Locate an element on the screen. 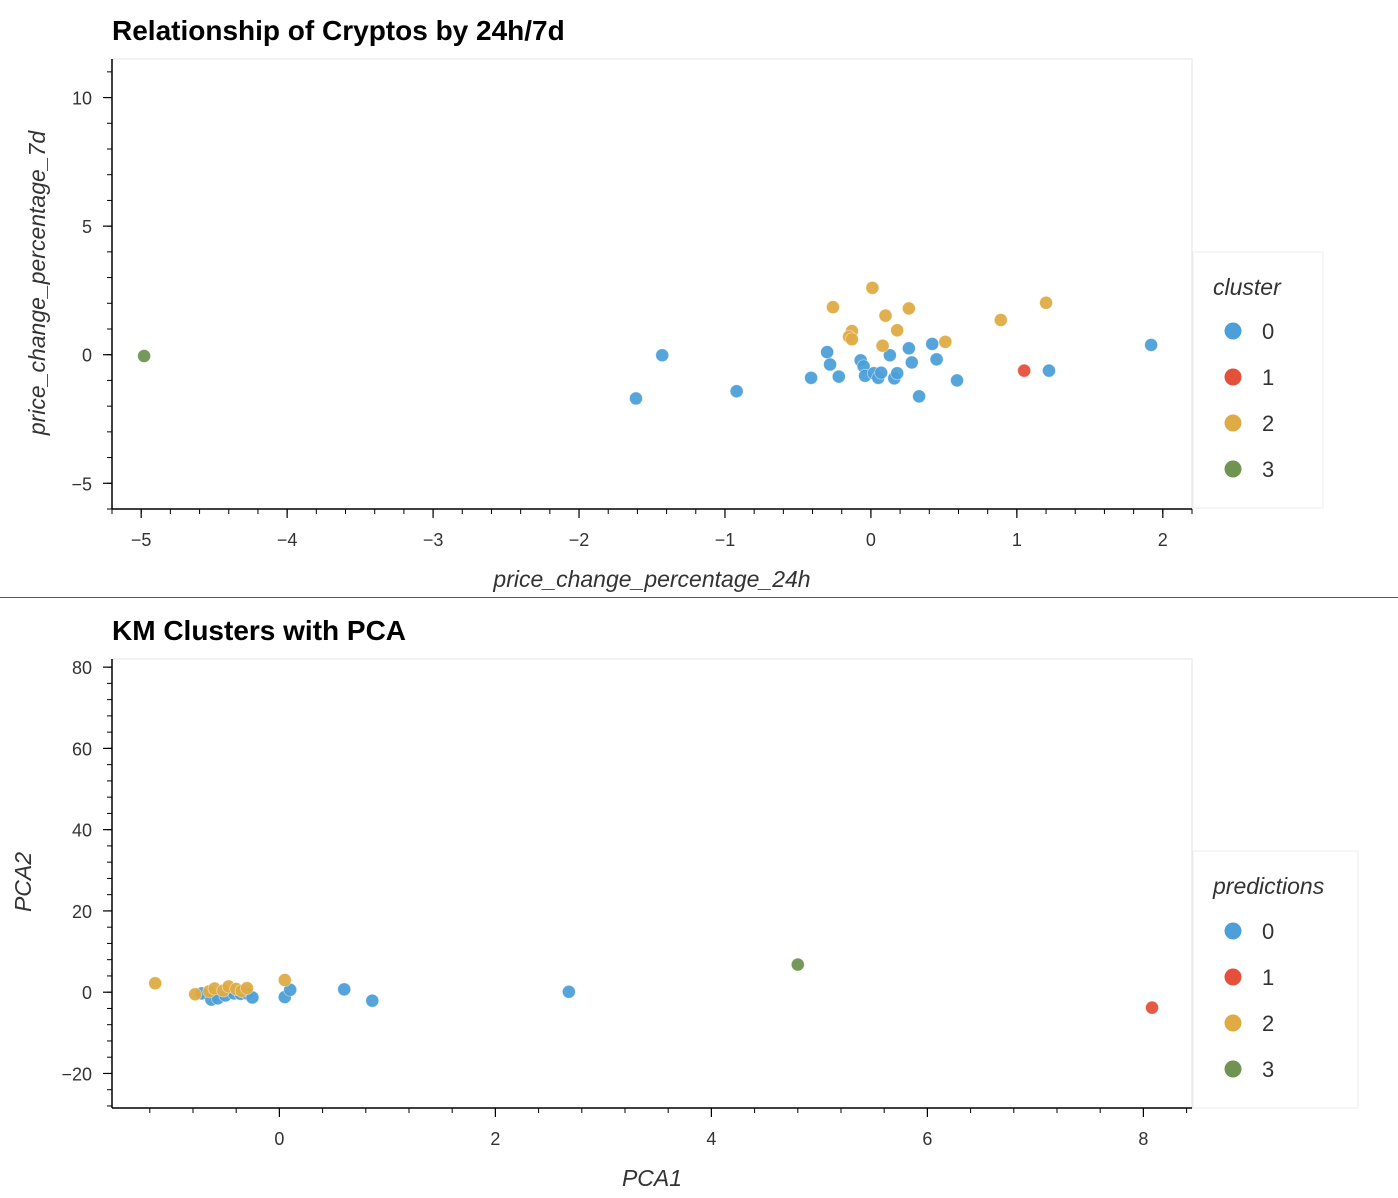 The height and width of the screenshot is (1198, 1398). panel-divider is located at coordinates (699, 597).